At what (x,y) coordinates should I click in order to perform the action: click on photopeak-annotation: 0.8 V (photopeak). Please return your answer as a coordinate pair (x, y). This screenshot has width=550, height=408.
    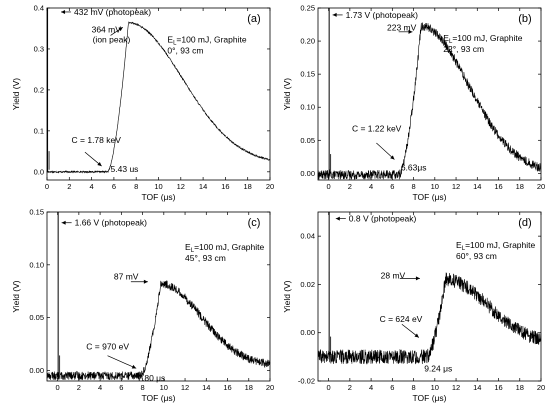
    Looking at the image, I should click on (383, 219).